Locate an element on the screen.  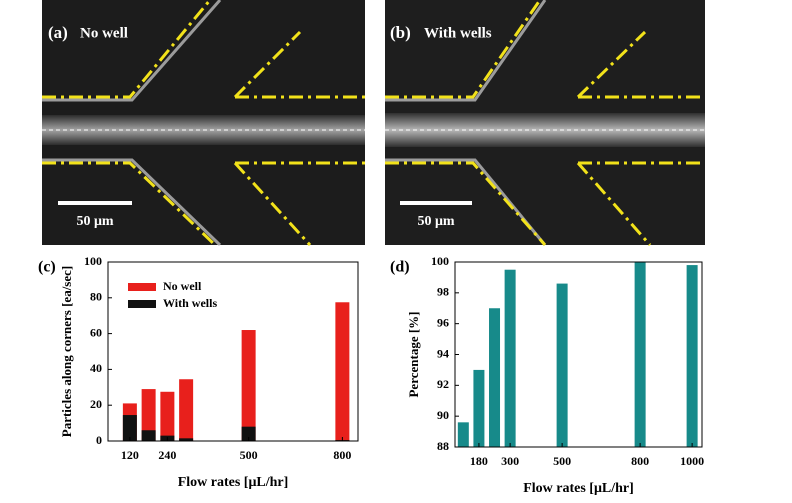
y-tick-label: 60 is located at coordinates (96, 332).